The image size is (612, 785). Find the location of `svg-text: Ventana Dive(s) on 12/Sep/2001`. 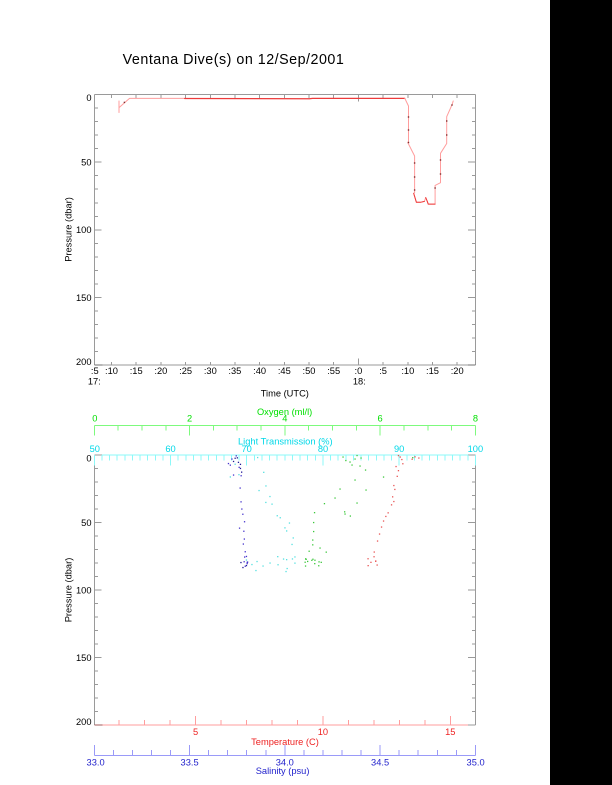

svg-text: Ventana Dive(s) on 12/Sep/2001 is located at coordinates (234, 60).